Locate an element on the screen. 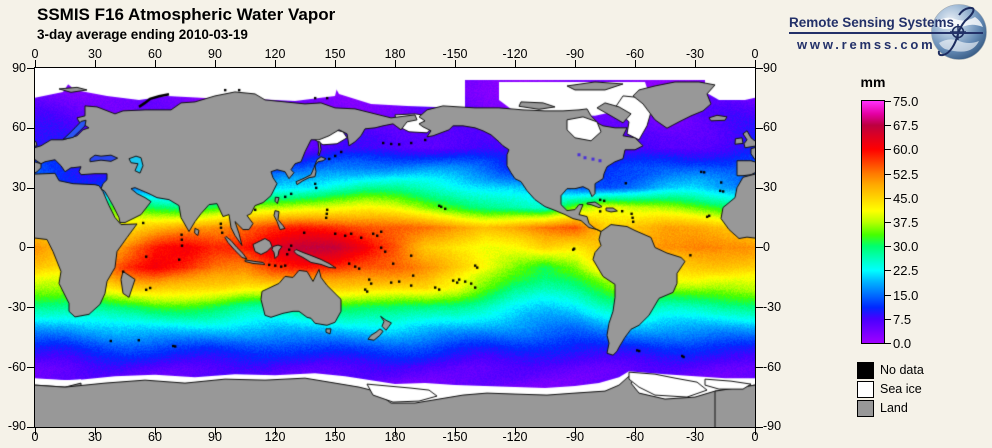  page-subtitle: 3-day average ending 2010-03-19 is located at coordinates (142, 34).